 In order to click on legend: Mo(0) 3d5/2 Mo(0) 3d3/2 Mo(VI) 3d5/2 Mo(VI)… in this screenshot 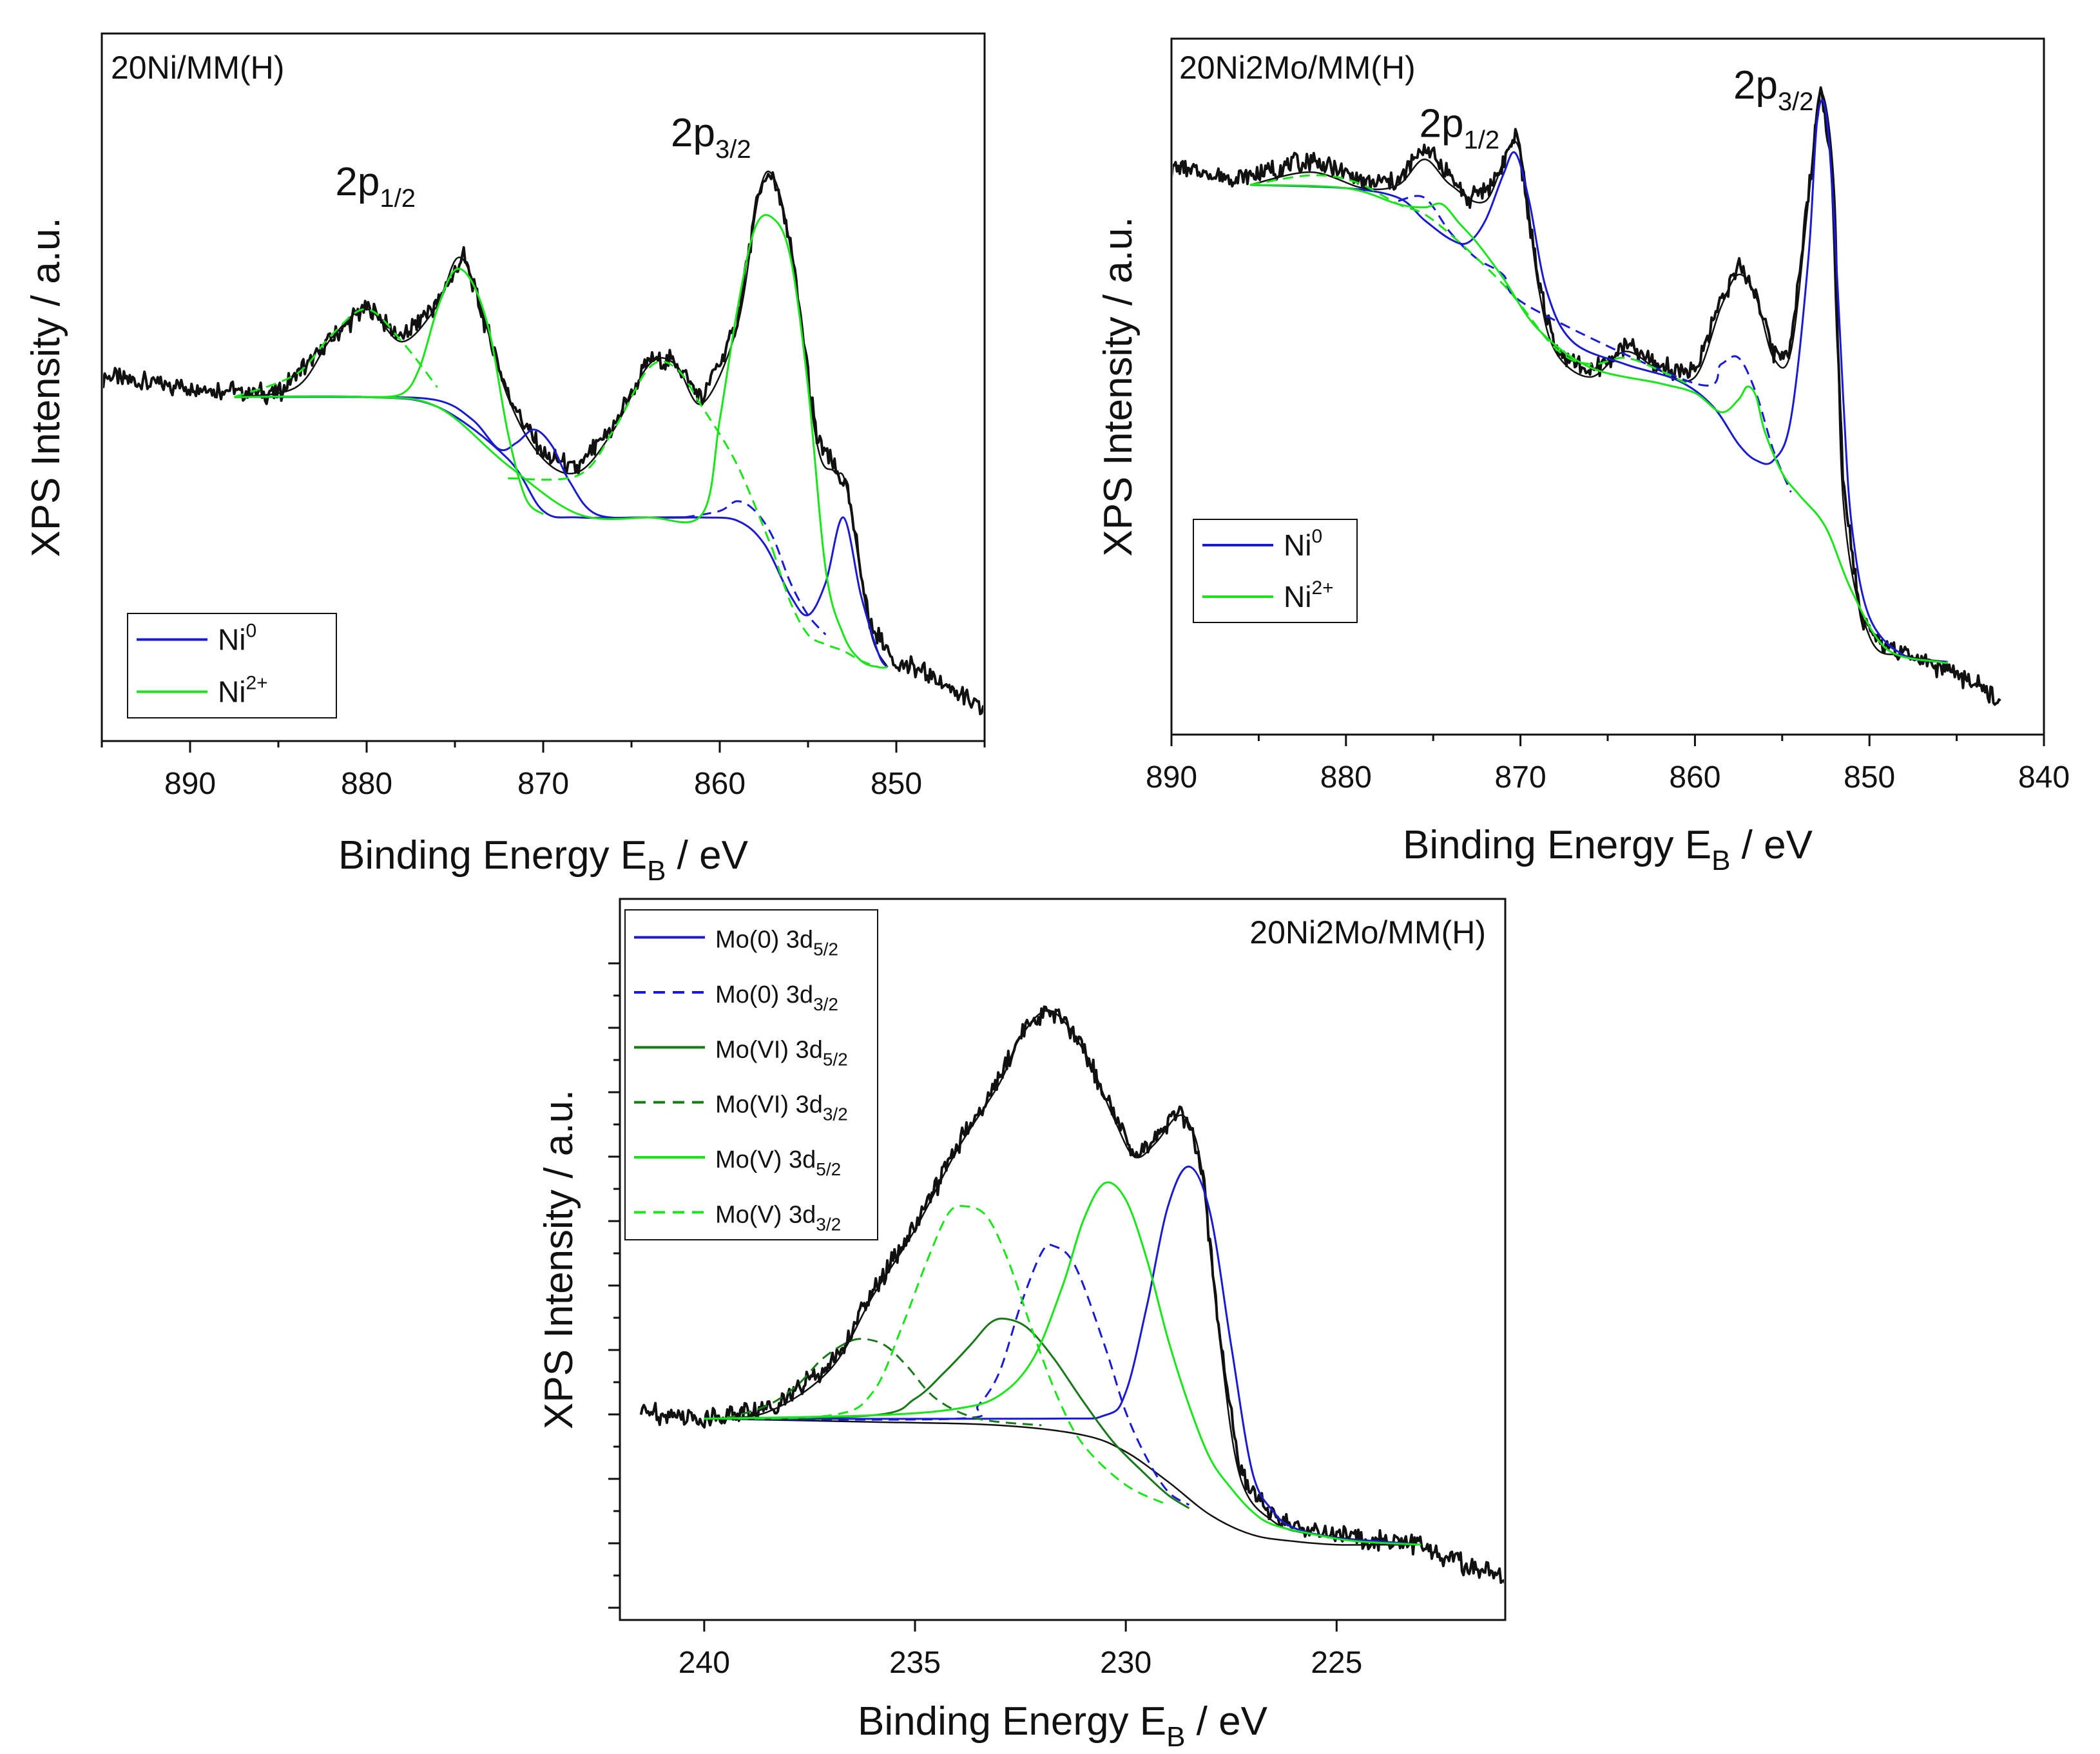, I will do `click(751, 1074)`.